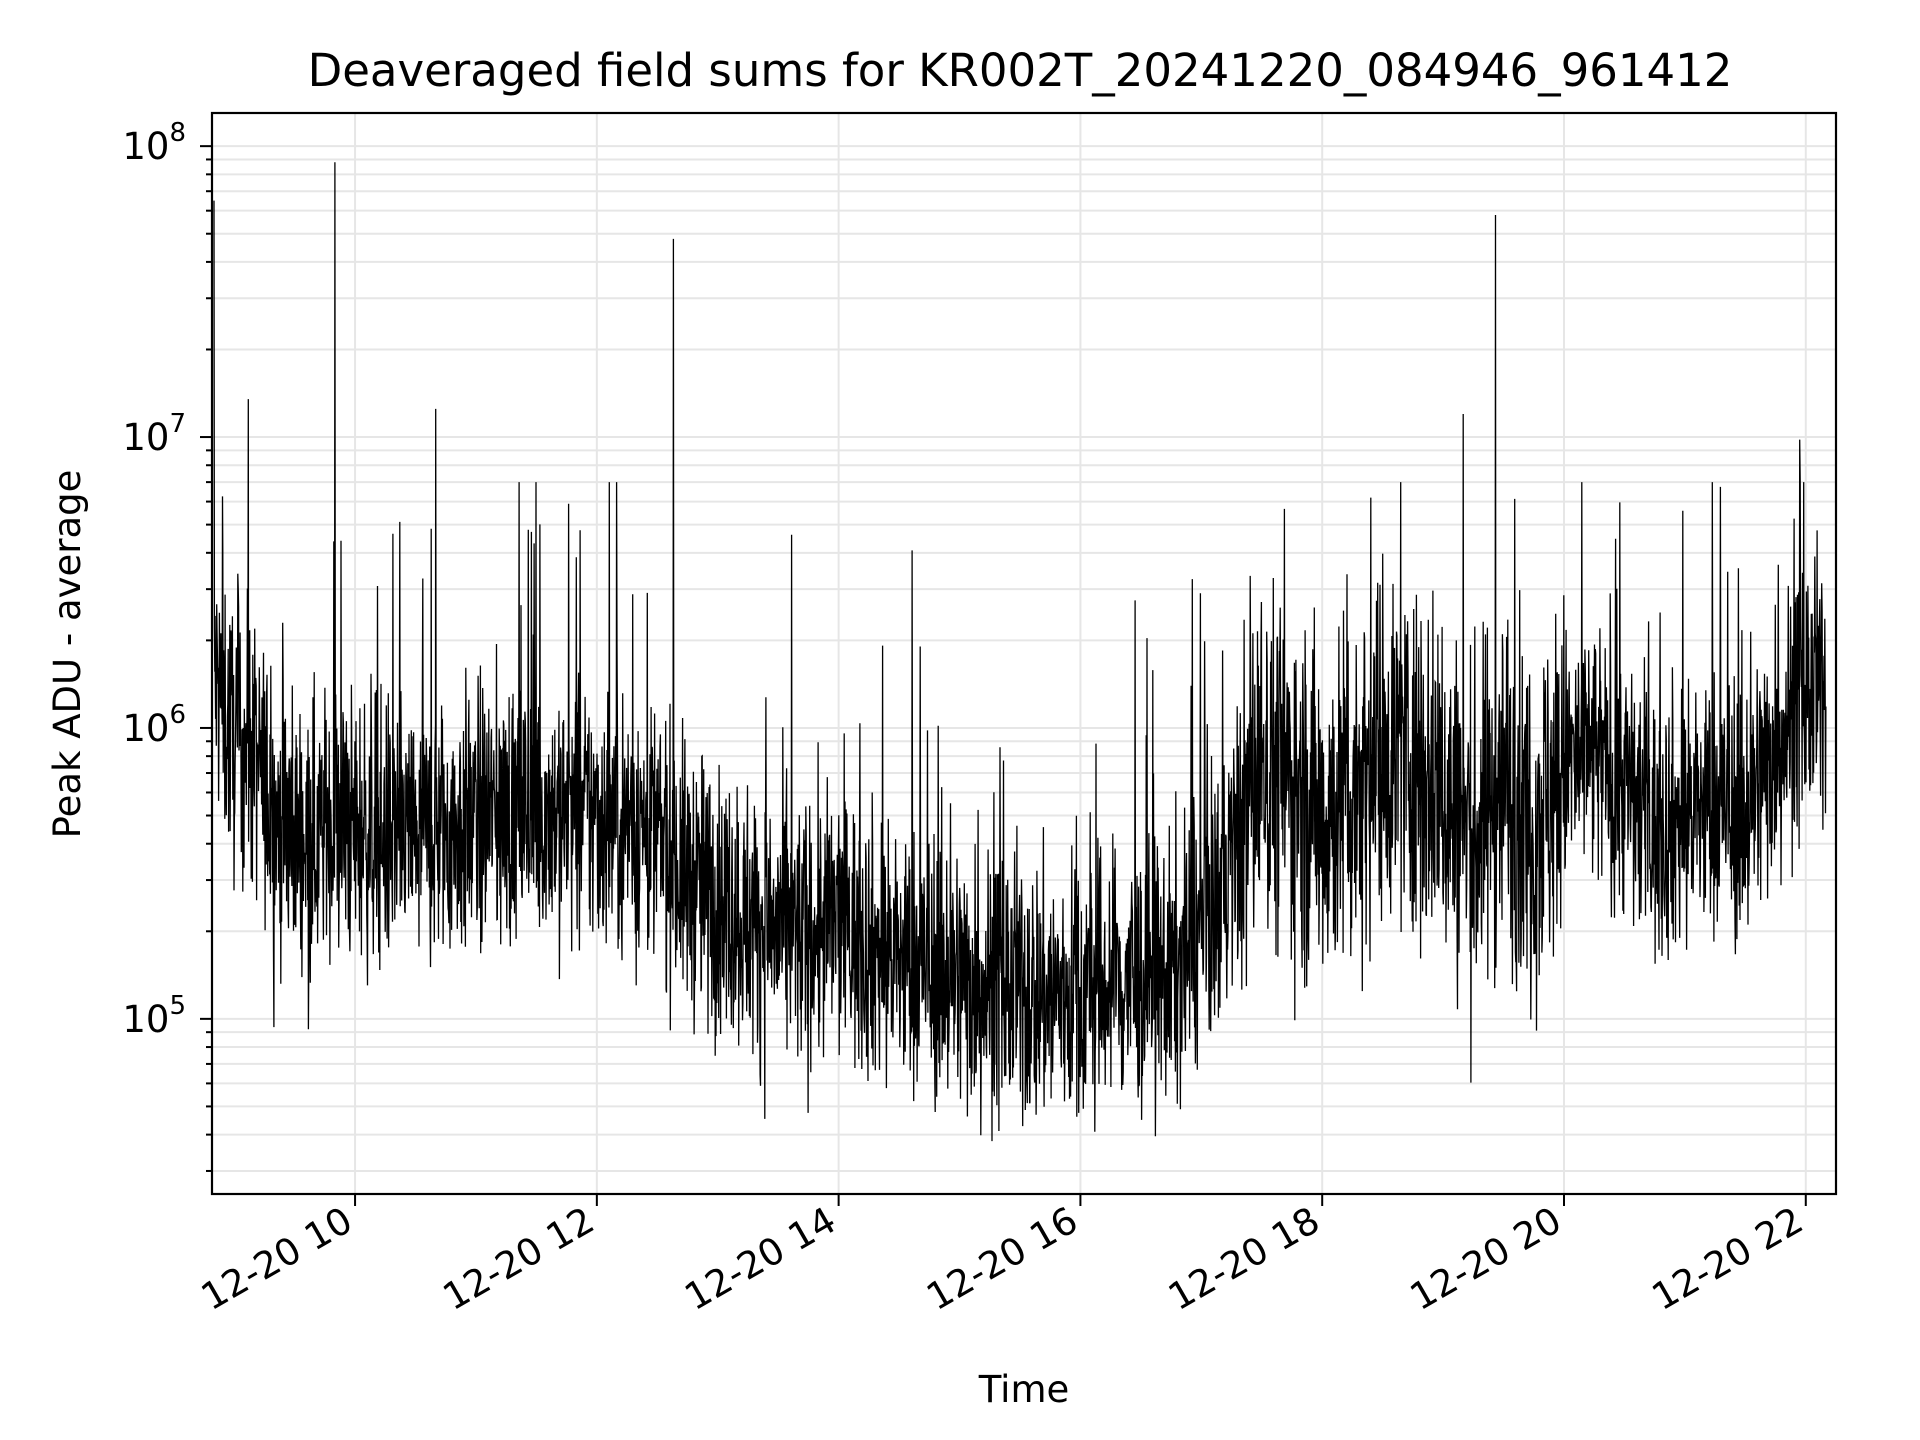  I want to click on y-axis: 10⁵ 10⁶ 10⁷ 10⁸, so click(167, 645).